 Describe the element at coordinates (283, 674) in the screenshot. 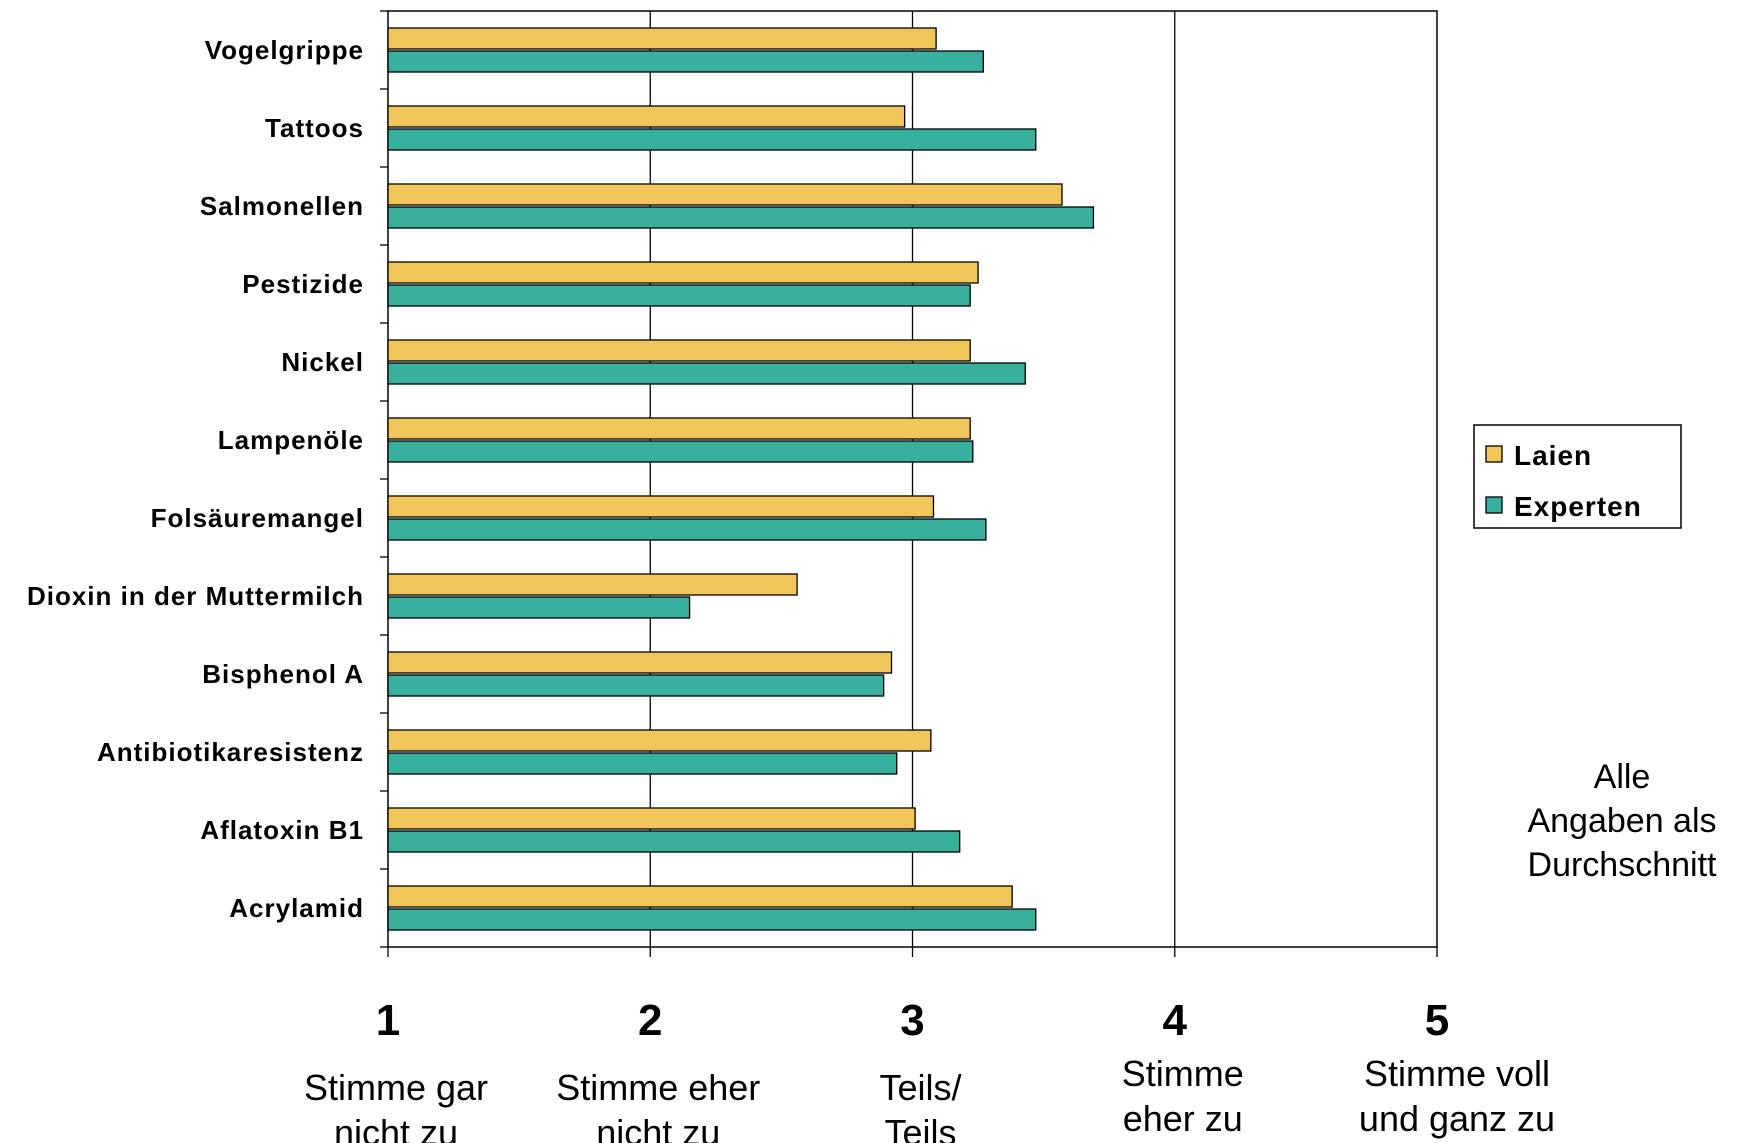

I see `category-label: Bisphenol A` at that location.